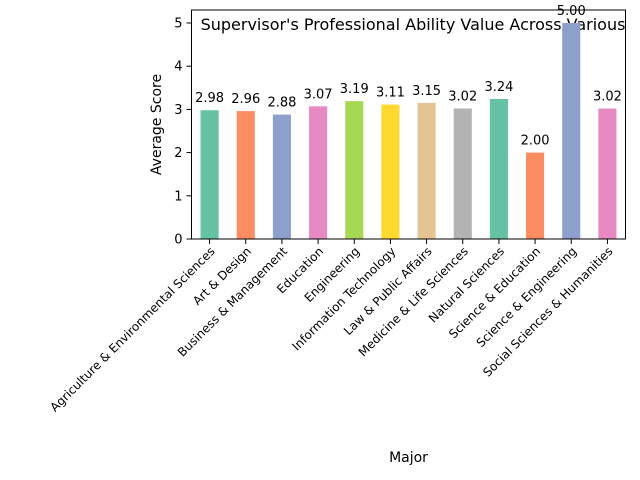 The width and height of the screenshot is (640, 480). What do you see at coordinates (157, 124) in the screenshot?
I see `y-axis-label: Average Score` at bounding box center [157, 124].